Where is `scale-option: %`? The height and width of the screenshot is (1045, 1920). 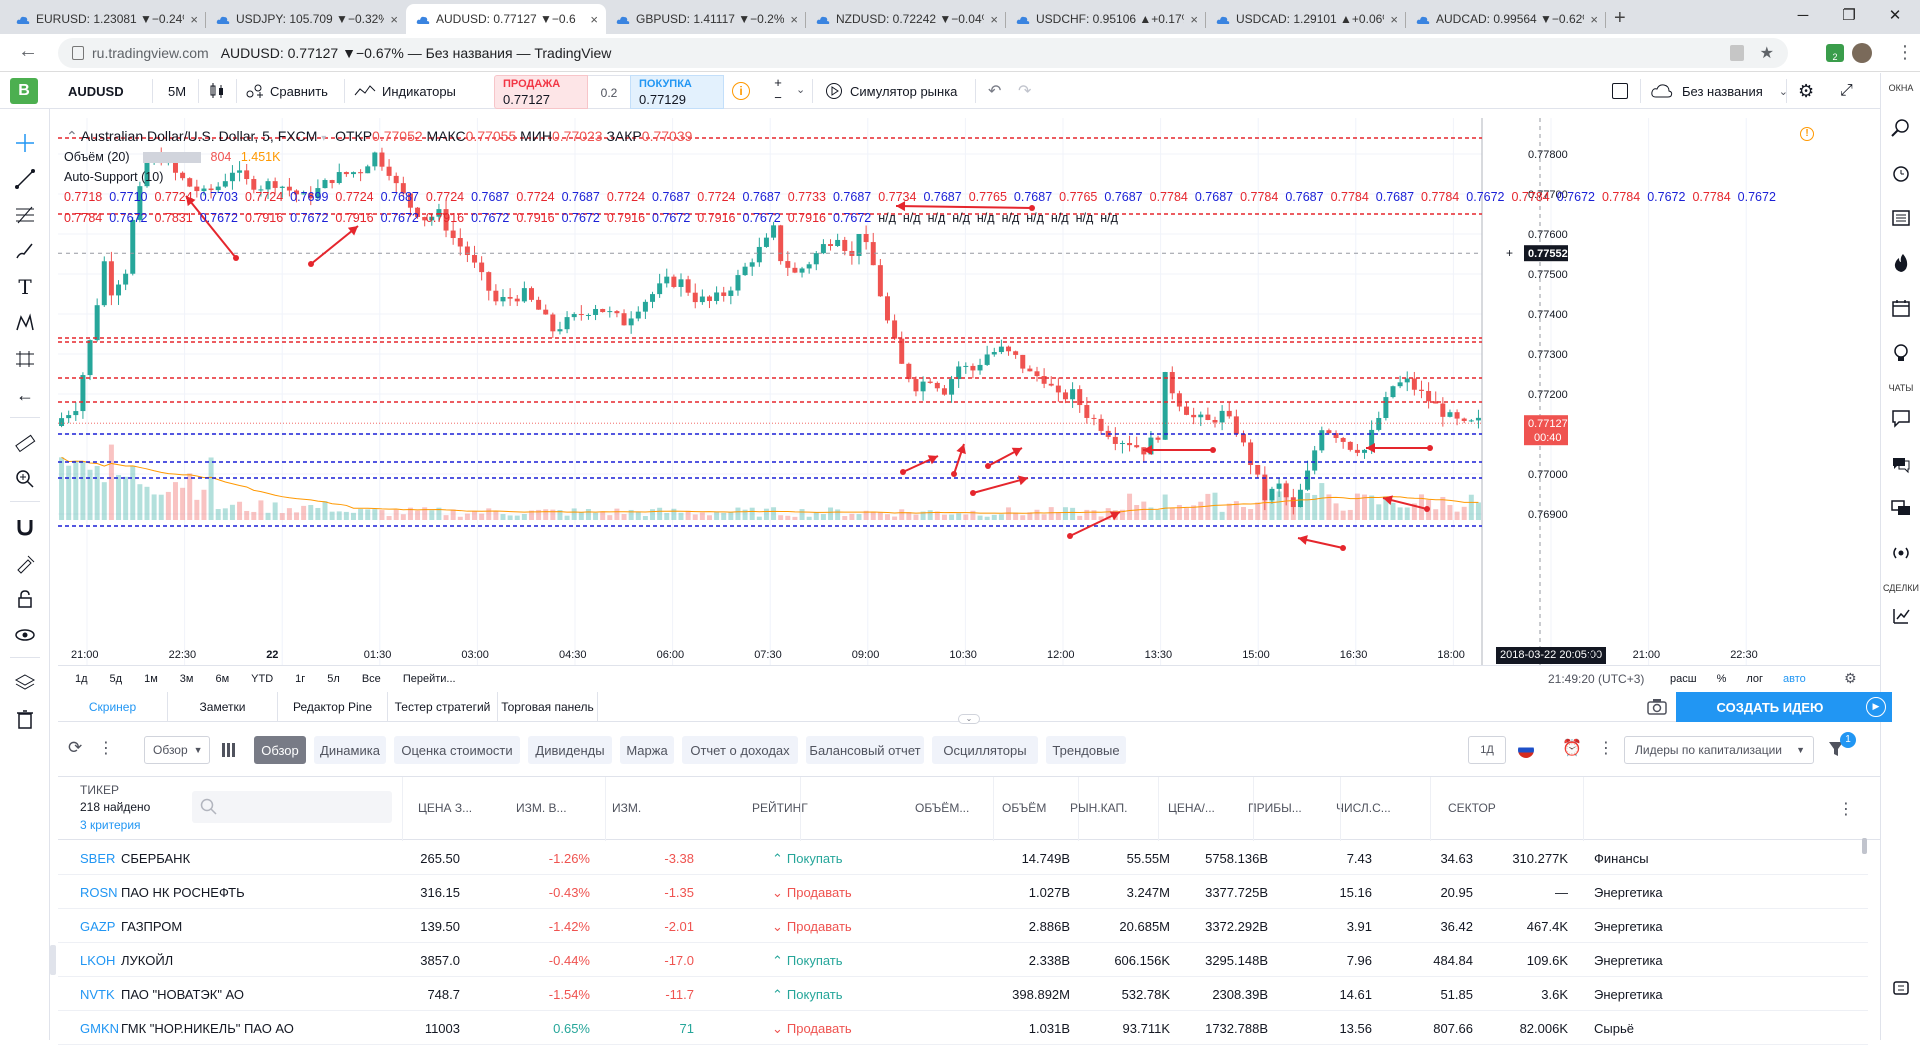 scale-option: % is located at coordinates (1721, 679).